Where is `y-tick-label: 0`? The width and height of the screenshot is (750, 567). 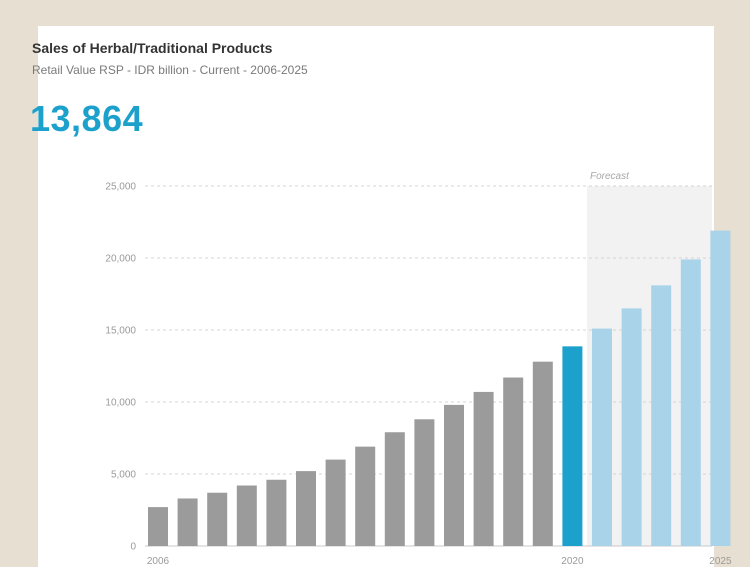
y-tick-label: 0 is located at coordinates (133, 547).